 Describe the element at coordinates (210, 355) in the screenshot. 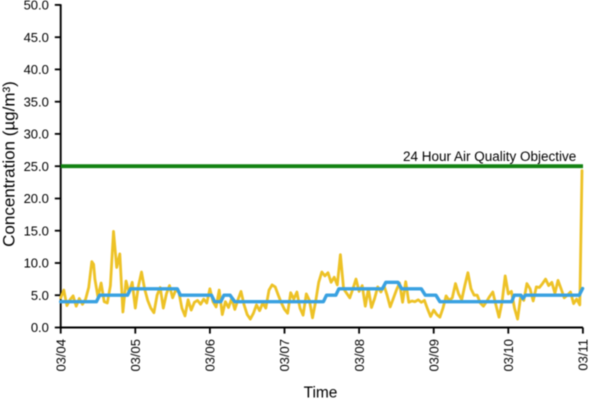

I see `svg-text: 03/06` at that location.